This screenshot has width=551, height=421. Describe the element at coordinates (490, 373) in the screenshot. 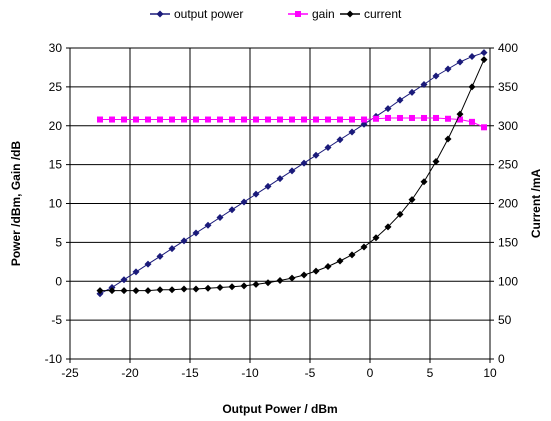

I see `x-tick-label: 10` at that location.